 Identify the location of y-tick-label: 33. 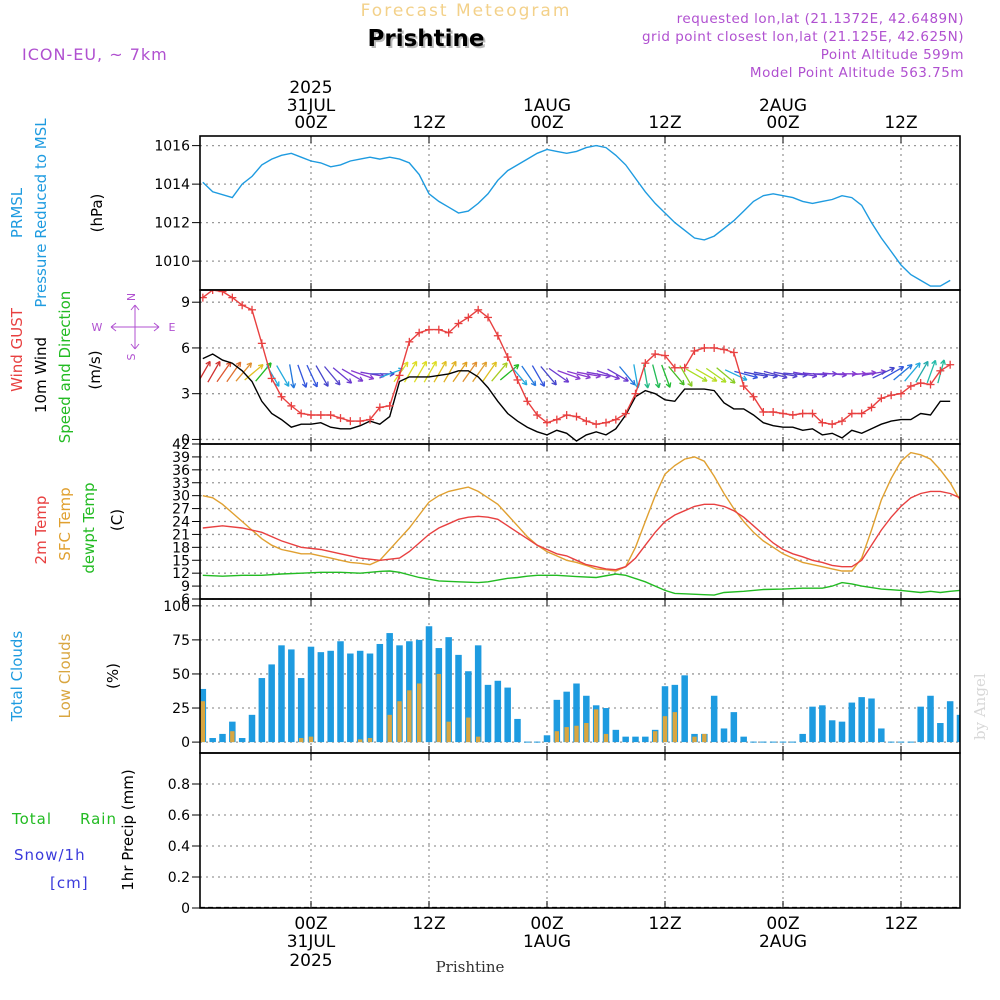
(181, 484).